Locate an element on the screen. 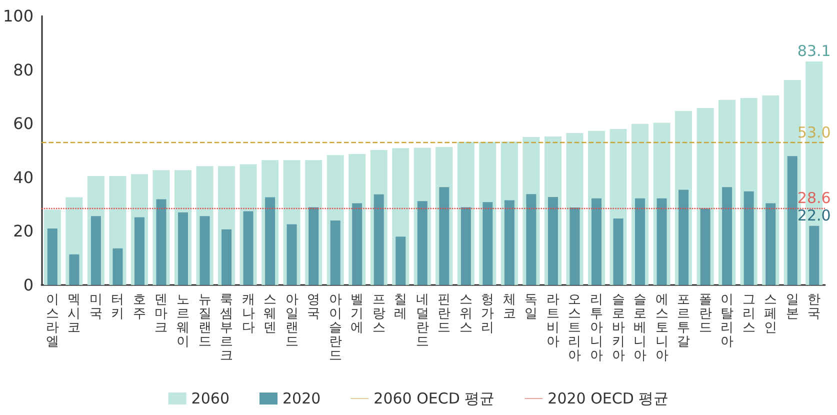 The height and width of the screenshot is (415, 837). x-tick-label: 슬로바키아 is located at coordinates (618, 328).